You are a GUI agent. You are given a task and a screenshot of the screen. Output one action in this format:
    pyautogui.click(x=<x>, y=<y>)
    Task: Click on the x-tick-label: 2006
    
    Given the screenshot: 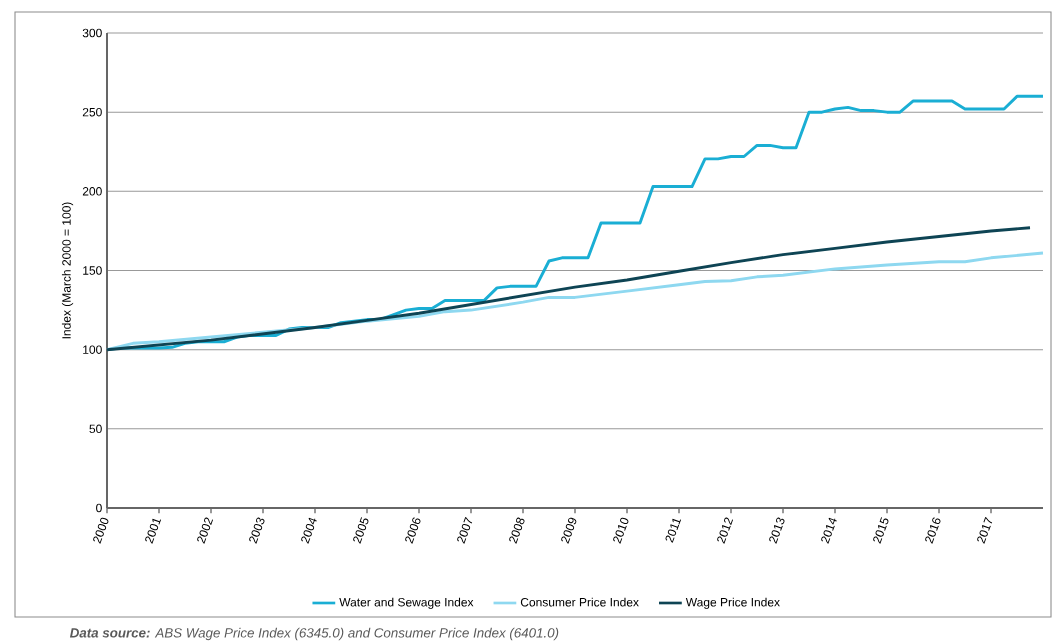 What is the action you would take?
    pyautogui.click(x=413, y=530)
    